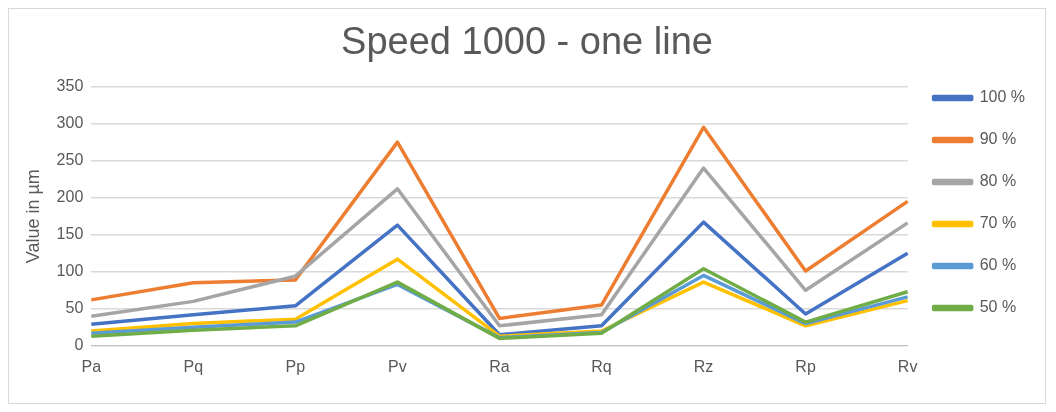 The width and height of the screenshot is (1056, 412). Describe the element at coordinates (907, 366) in the screenshot. I see `x-tick-label: Rv` at that location.